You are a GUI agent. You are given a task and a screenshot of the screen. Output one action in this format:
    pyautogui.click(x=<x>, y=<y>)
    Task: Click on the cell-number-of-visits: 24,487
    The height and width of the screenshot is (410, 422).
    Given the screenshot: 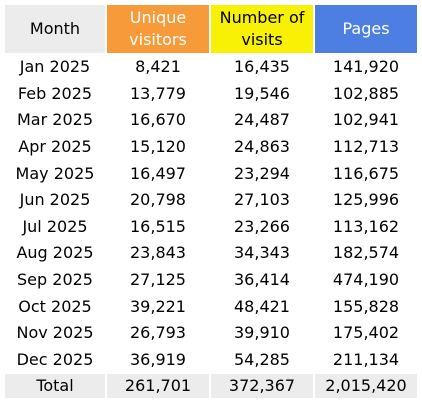 What is the action you would take?
    pyautogui.click(x=262, y=120)
    